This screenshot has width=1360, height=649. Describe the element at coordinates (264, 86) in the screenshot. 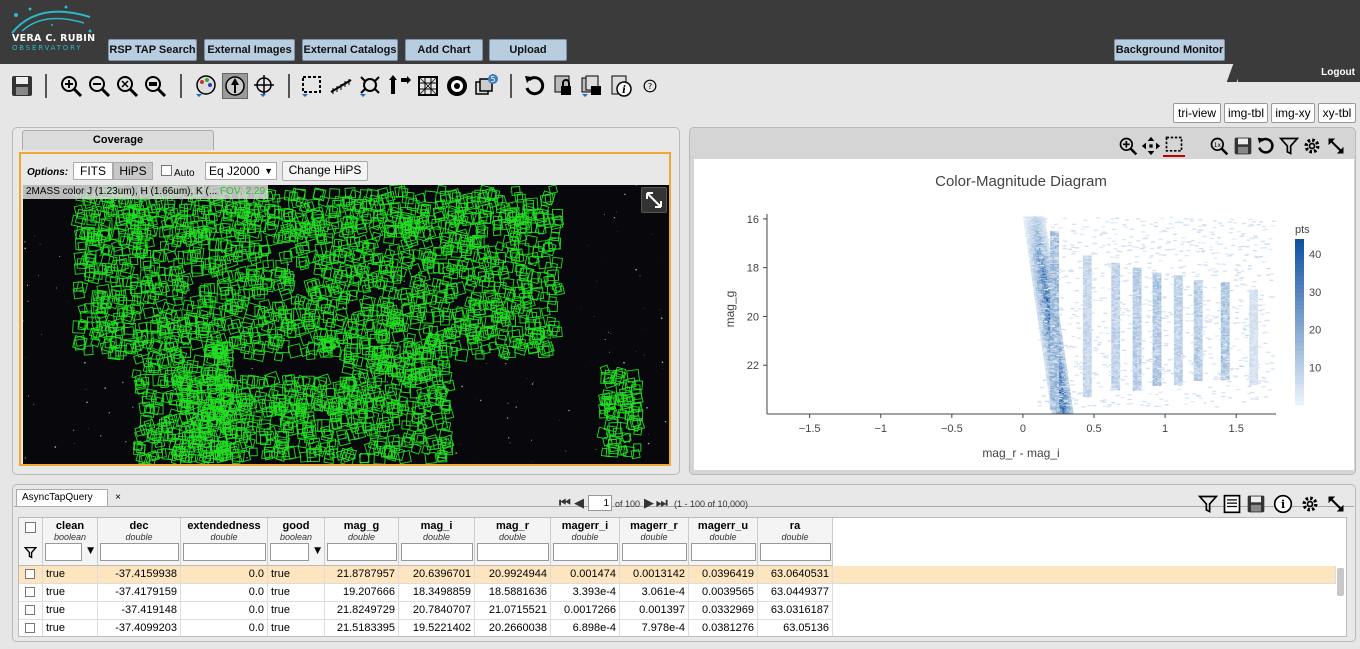

I see `crosshair-icon` at that location.